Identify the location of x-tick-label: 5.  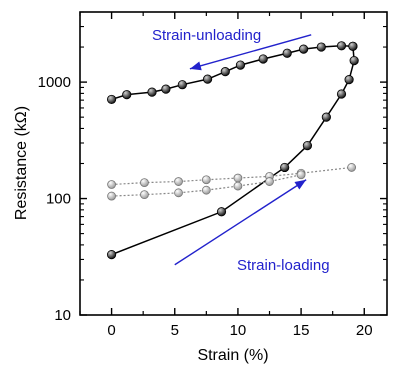
(175, 330).